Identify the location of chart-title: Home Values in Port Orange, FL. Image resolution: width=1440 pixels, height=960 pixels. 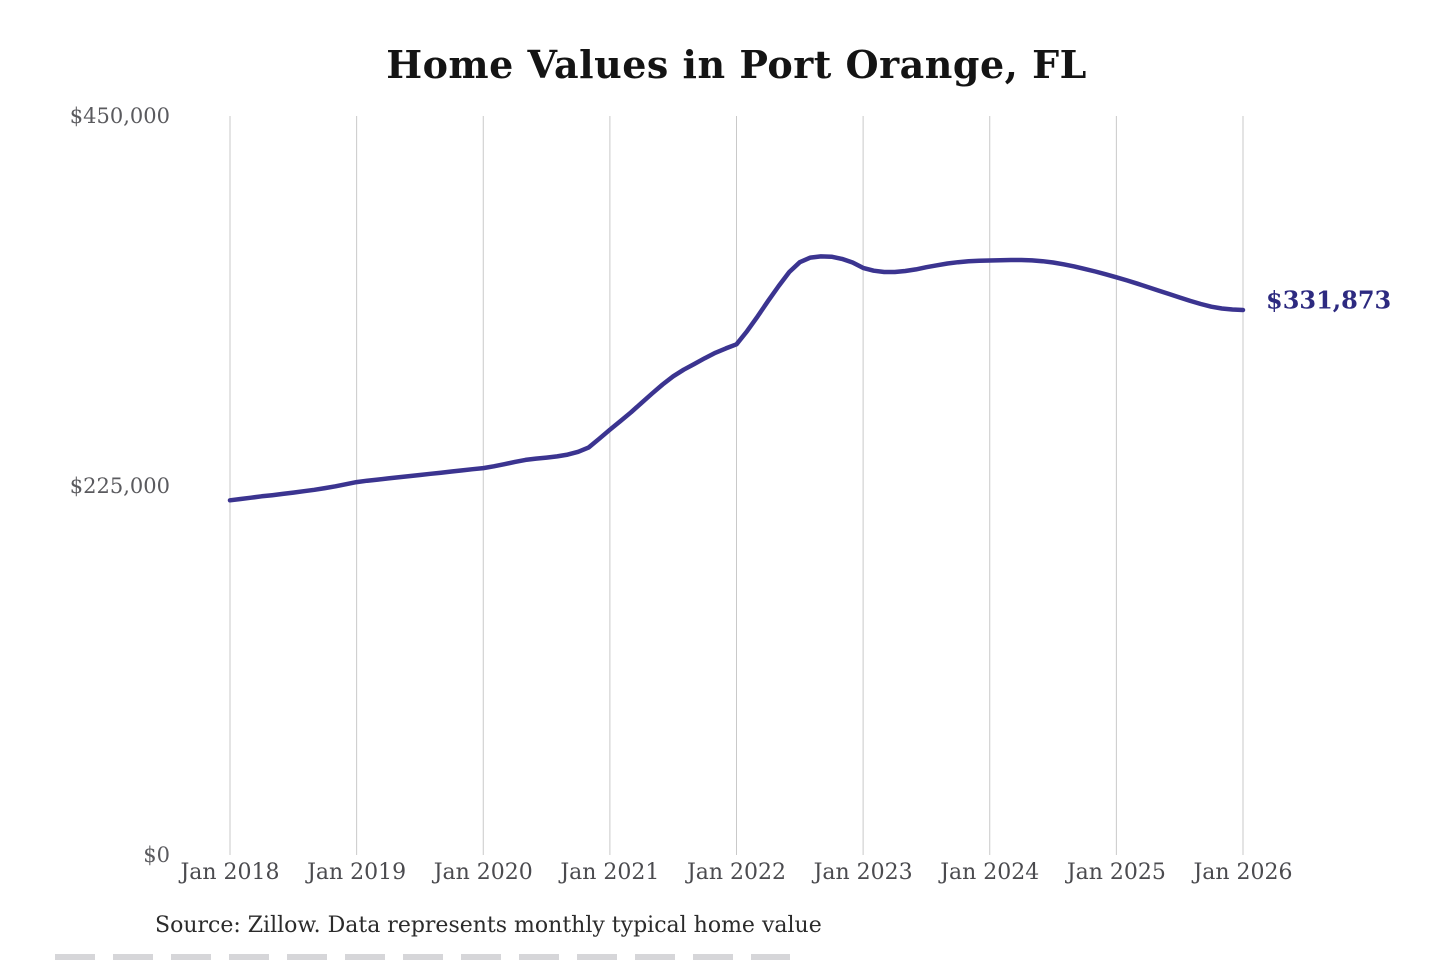
(736, 64).